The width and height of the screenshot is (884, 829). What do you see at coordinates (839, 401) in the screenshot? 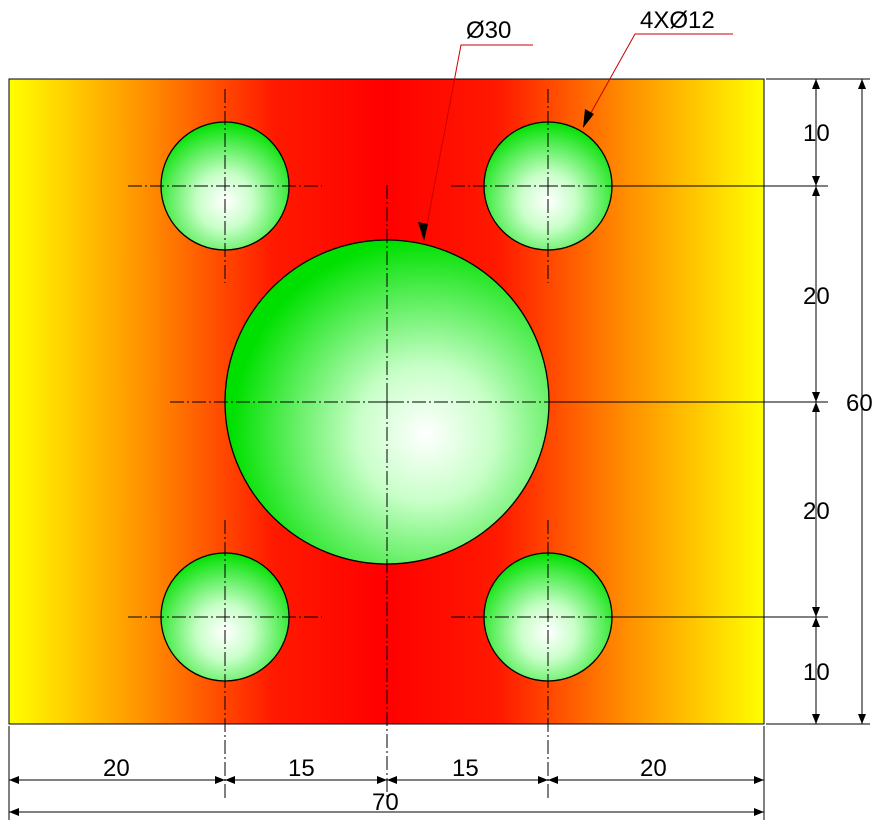
I see `vertical-dimensions` at bounding box center [839, 401].